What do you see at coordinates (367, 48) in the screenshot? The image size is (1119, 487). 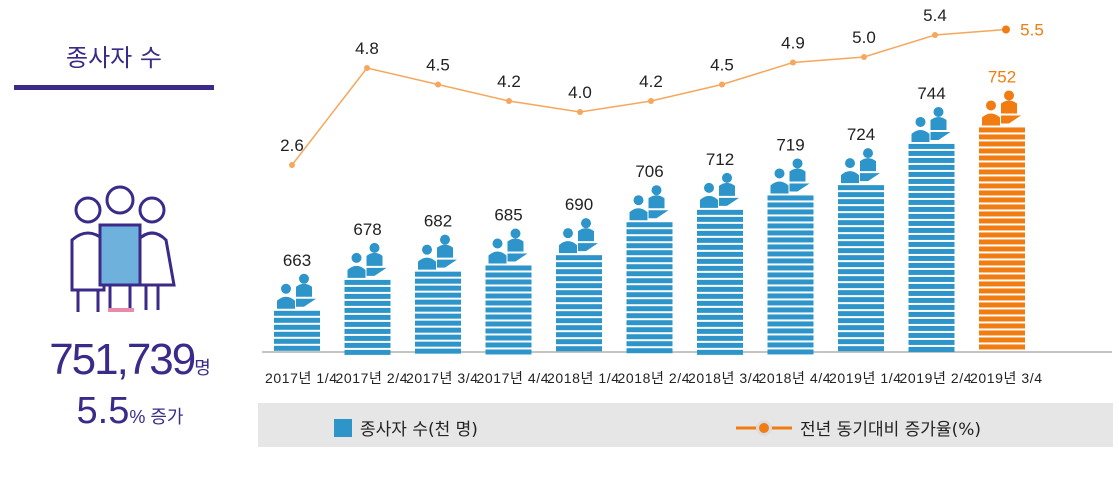 I see `growth-value-label: 4.8` at bounding box center [367, 48].